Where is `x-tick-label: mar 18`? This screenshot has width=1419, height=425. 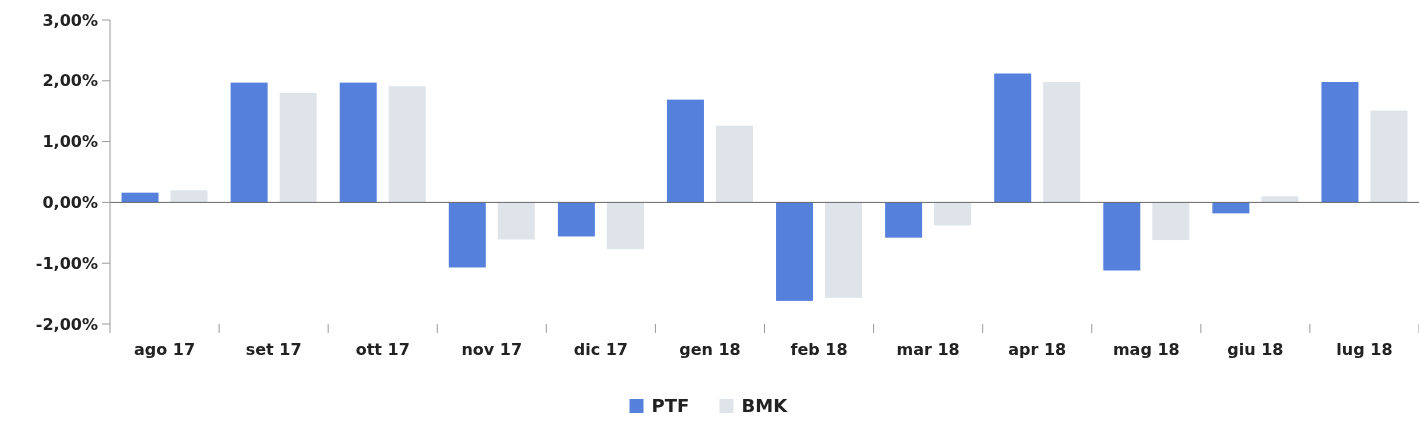
x-tick-label: mar 18 is located at coordinates (928, 349).